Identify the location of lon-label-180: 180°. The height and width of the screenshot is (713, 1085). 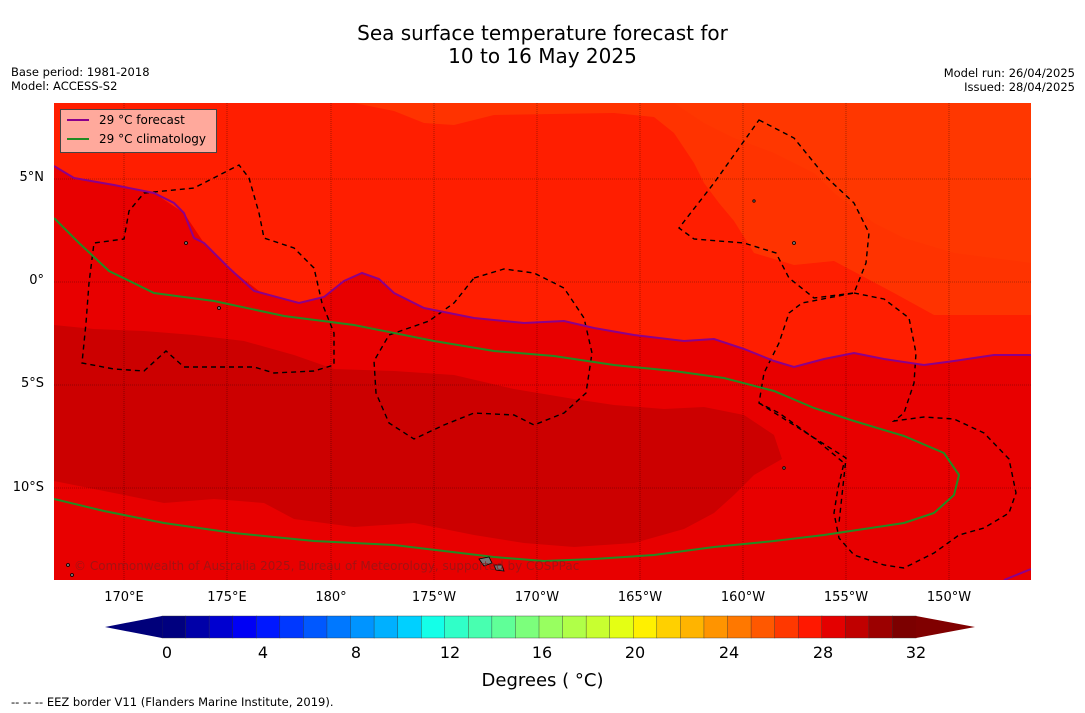
(331, 597).